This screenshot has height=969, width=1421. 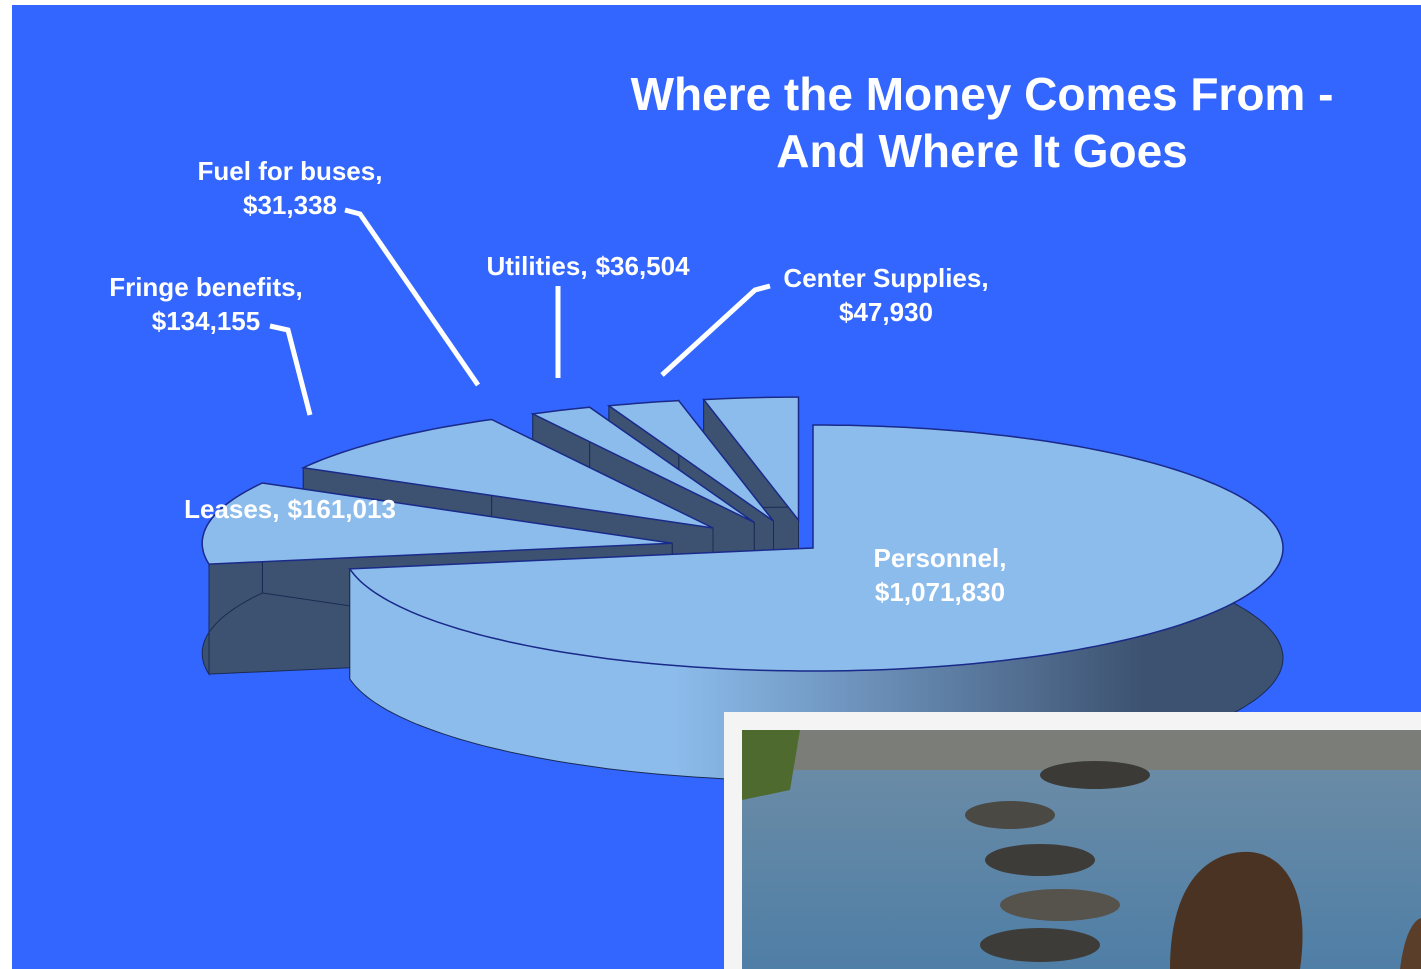 I want to click on category-label: Personnel,, so click(x=940, y=558).